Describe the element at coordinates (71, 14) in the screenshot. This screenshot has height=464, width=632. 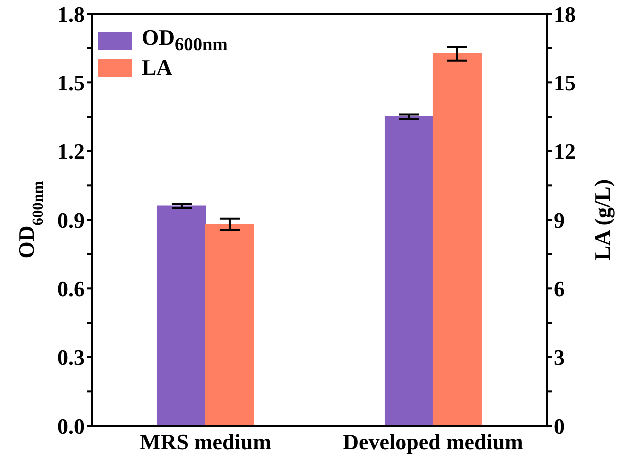
I see `y-tick-label: 1.8` at that location.